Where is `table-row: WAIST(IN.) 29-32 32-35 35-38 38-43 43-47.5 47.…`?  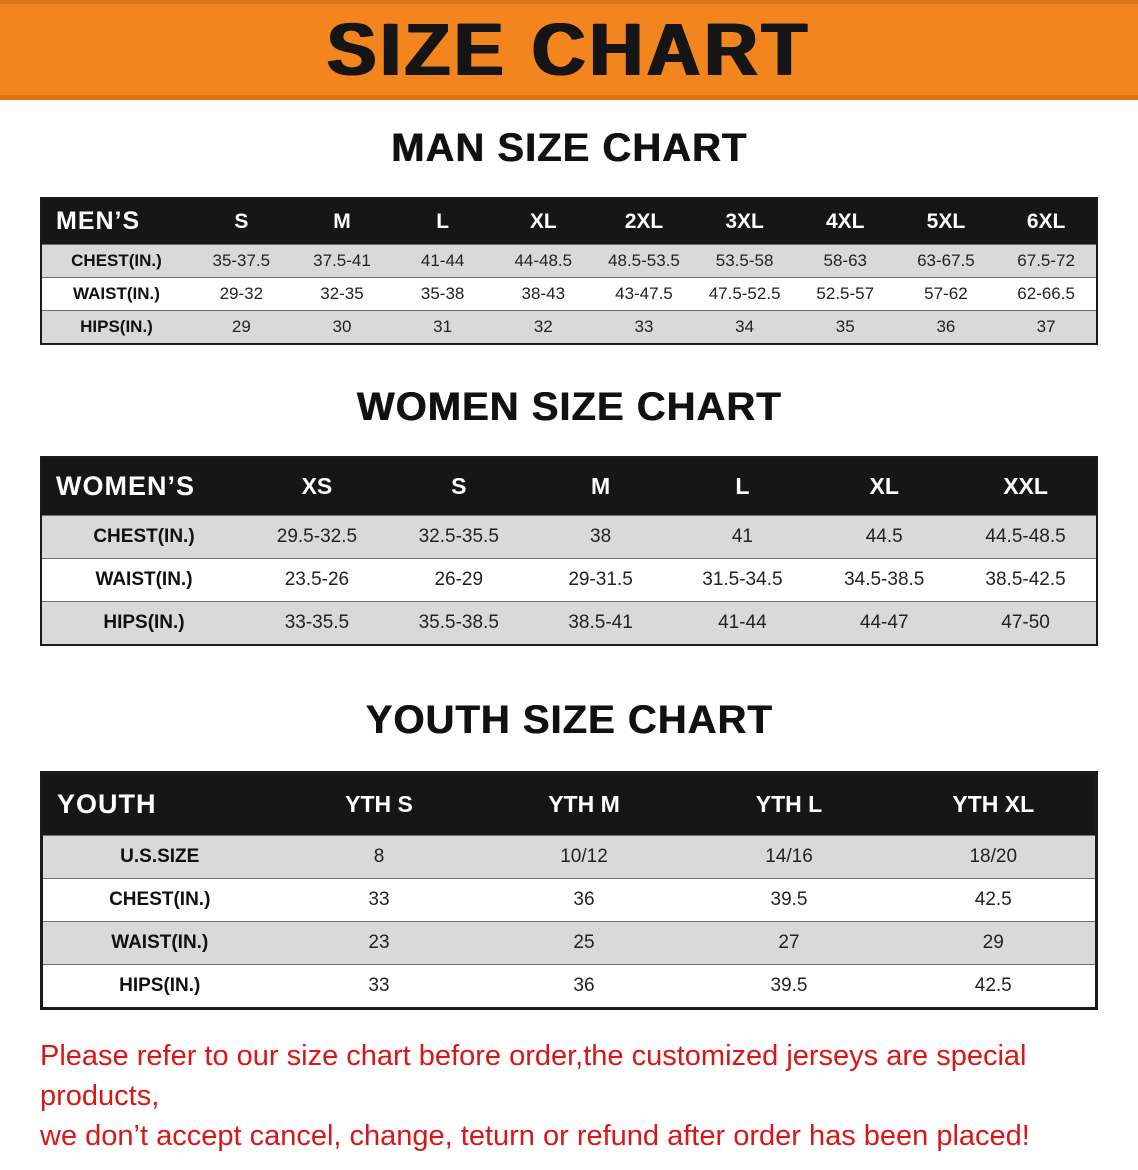 table-row: WAIST(IN.) 29-32 32-35 35-38 38-43 43-47.5 47.… is located at coordinates (569, 294).